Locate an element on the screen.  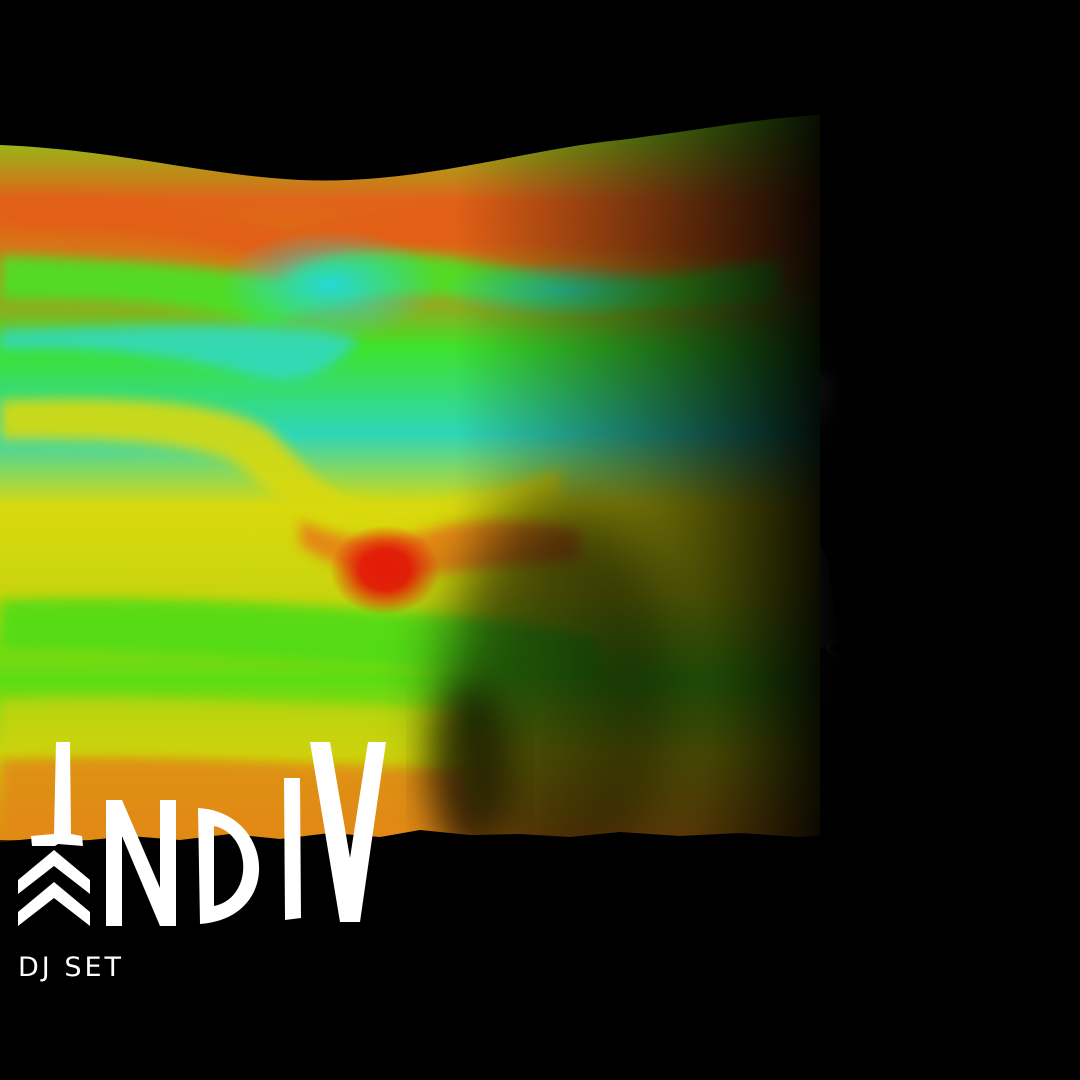
event-subtitle: DJ SET is located at coordinates (71, 967).